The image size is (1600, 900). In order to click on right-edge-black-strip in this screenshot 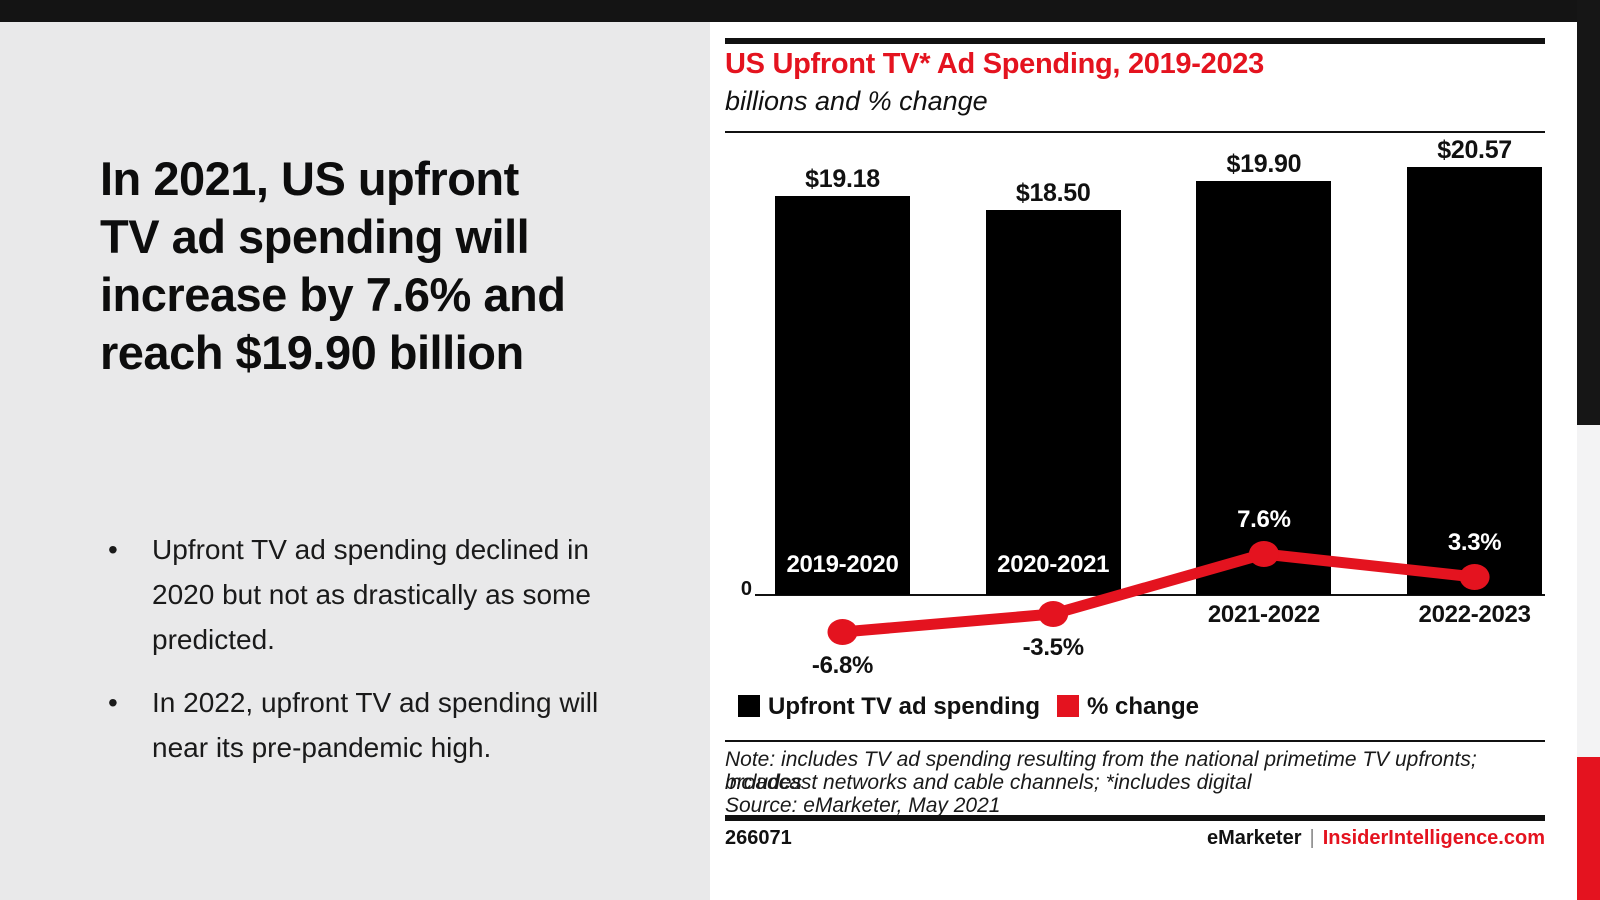, I will do `click(1588, 212)`.